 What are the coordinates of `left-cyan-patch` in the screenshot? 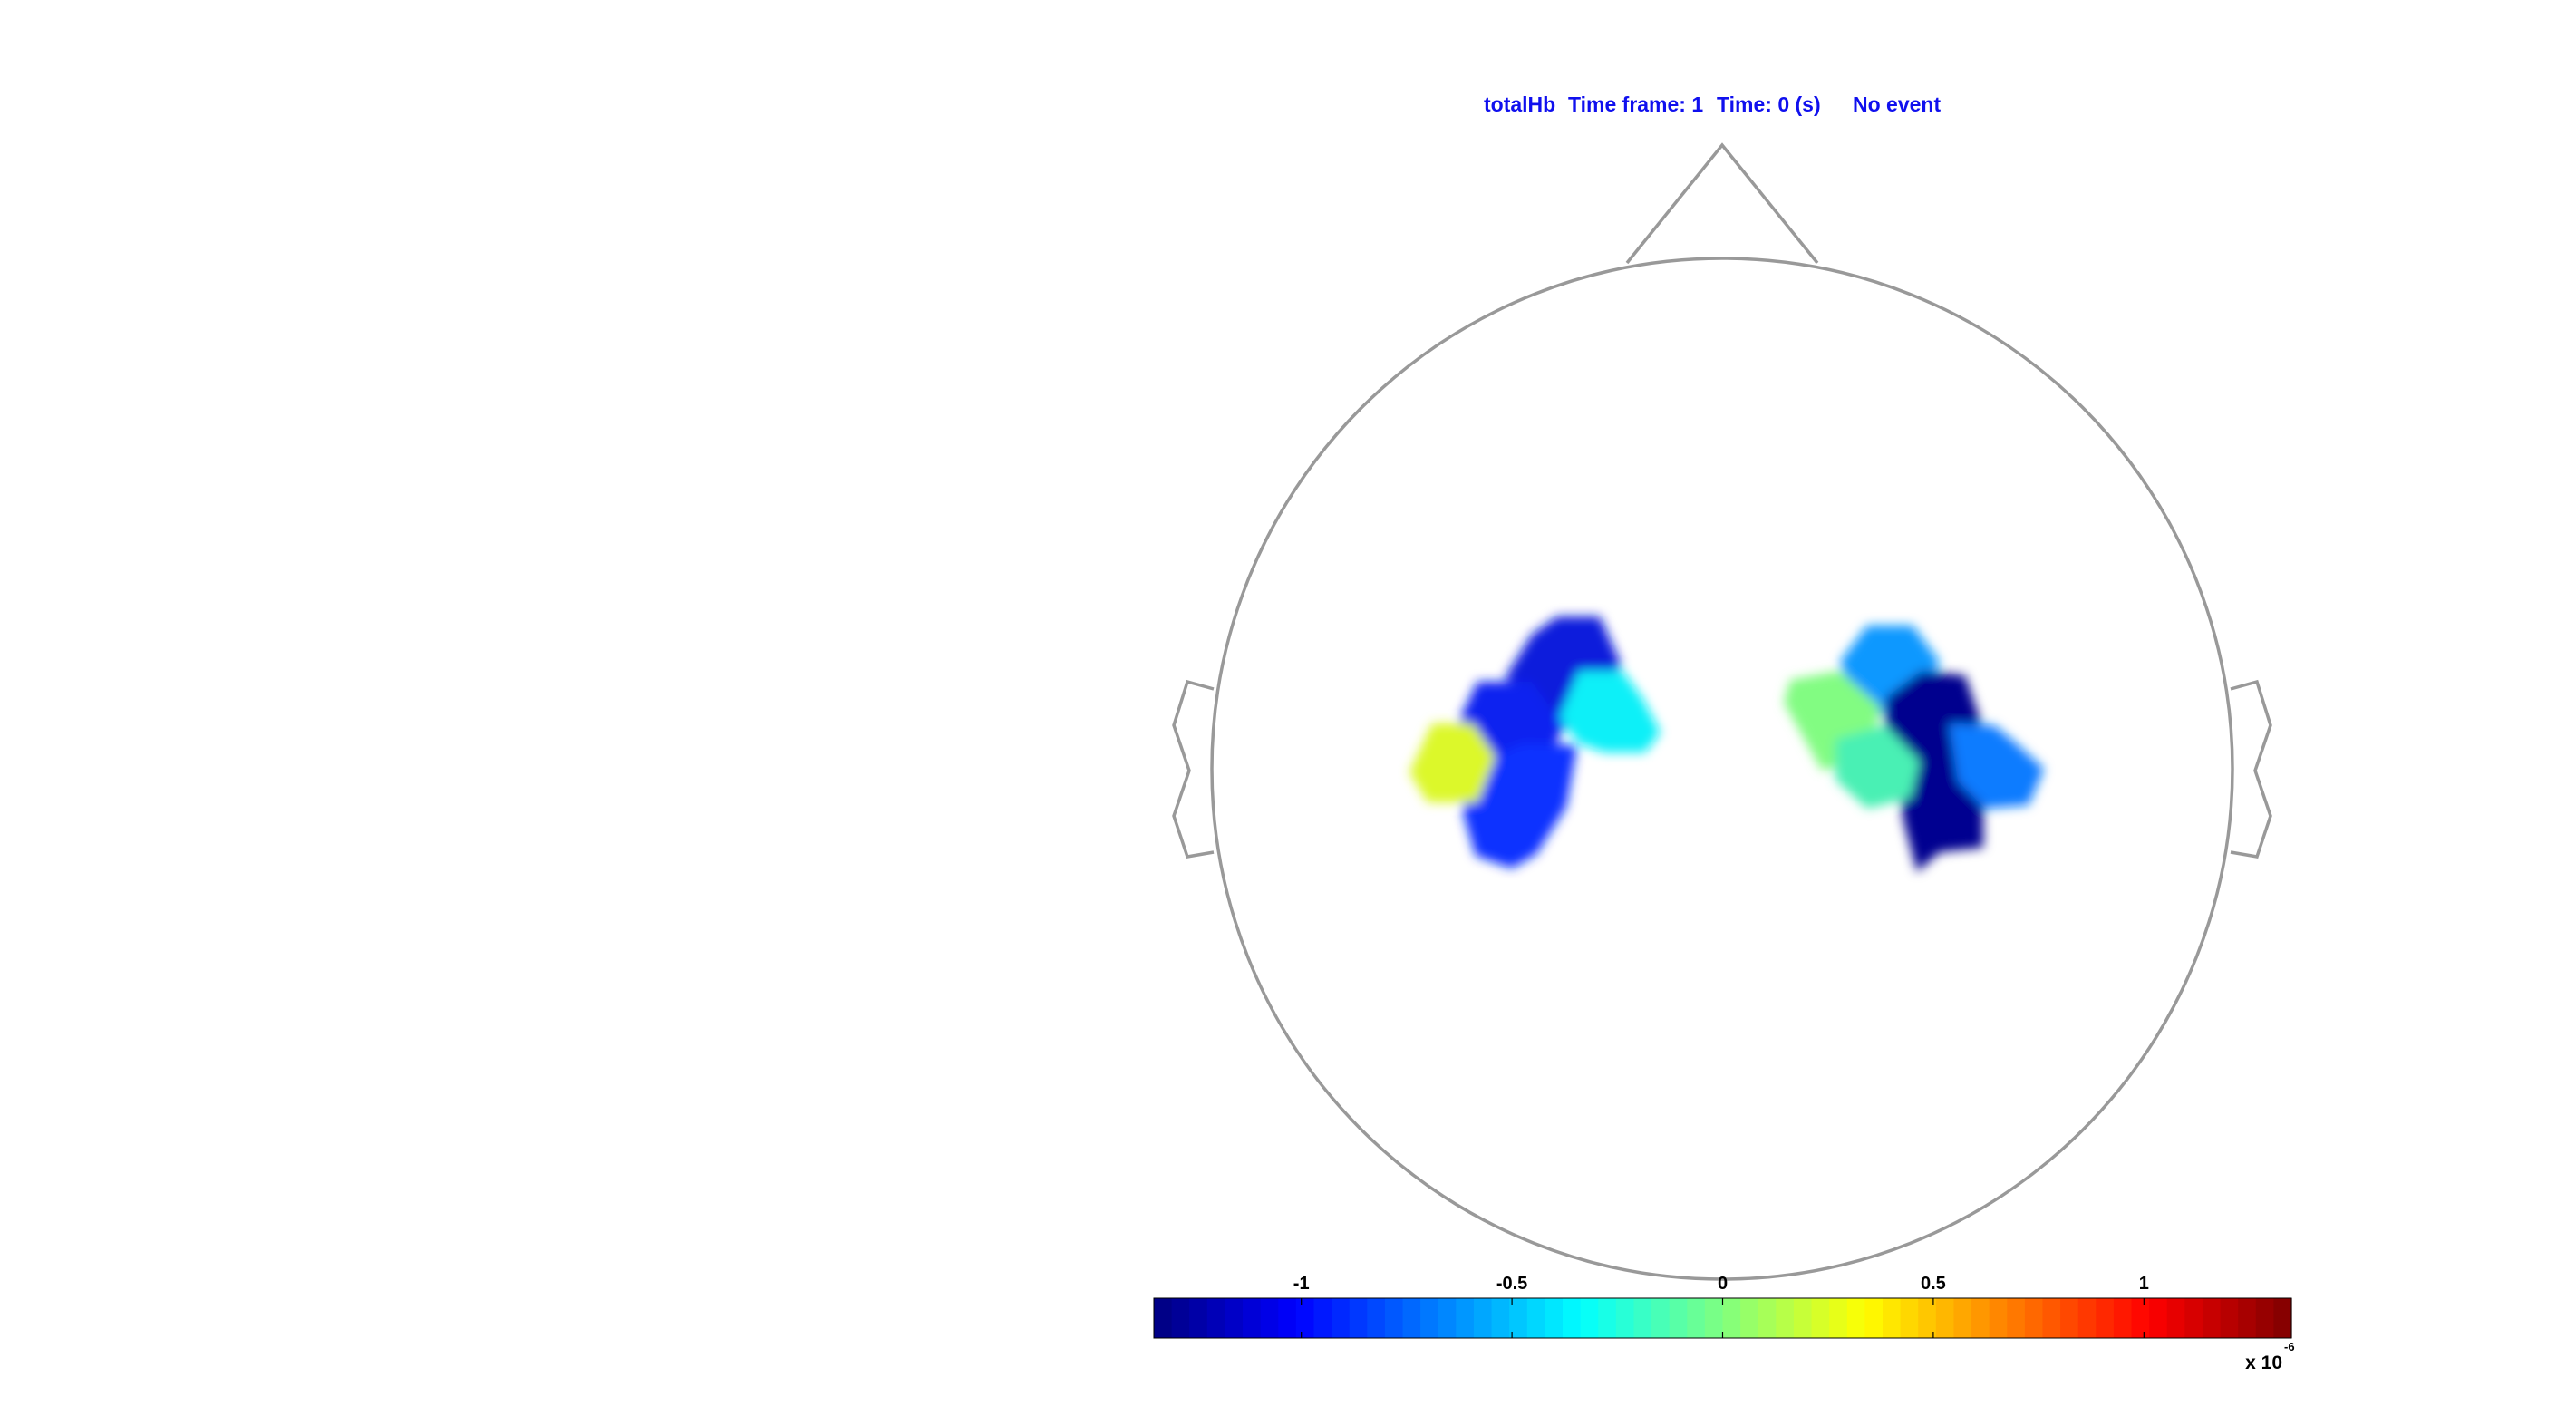 It's located at (1610, 711).